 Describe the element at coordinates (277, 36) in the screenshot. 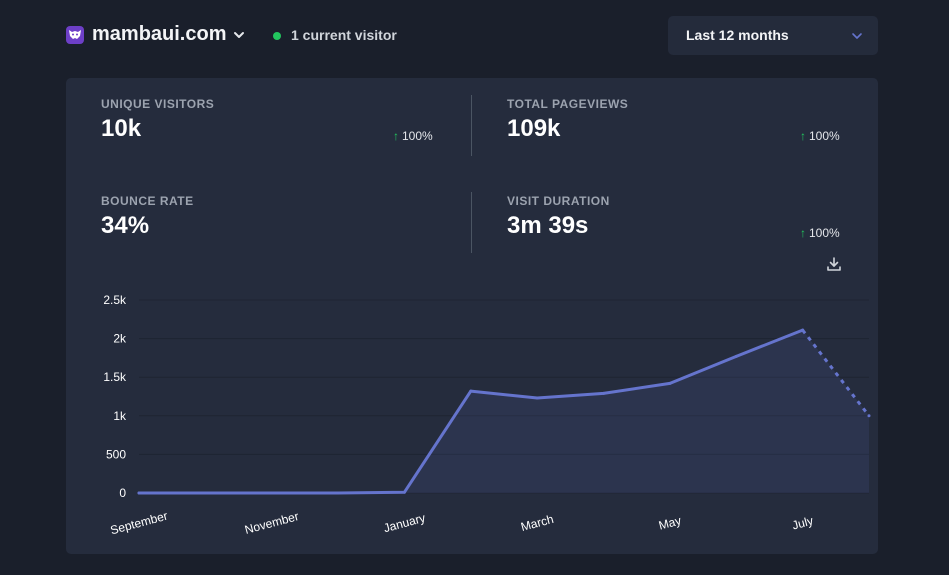

I see `live-status-dot` at that location.